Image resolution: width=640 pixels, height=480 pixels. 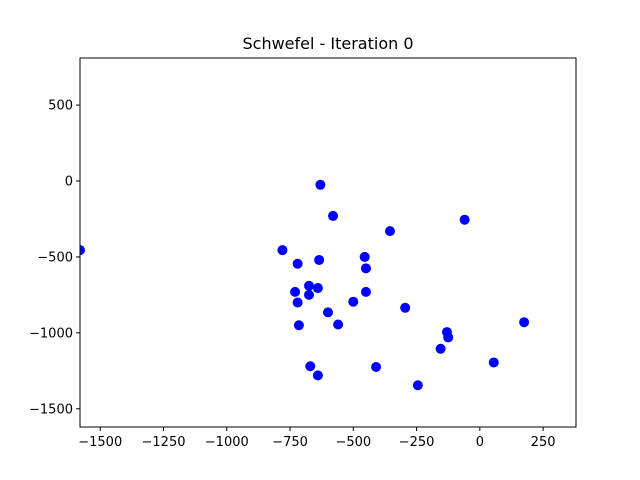 What do you see at coordinates (480, 442) in the screenshot?
I see `x-tick-label: 0` at bounding box center [480, 442].